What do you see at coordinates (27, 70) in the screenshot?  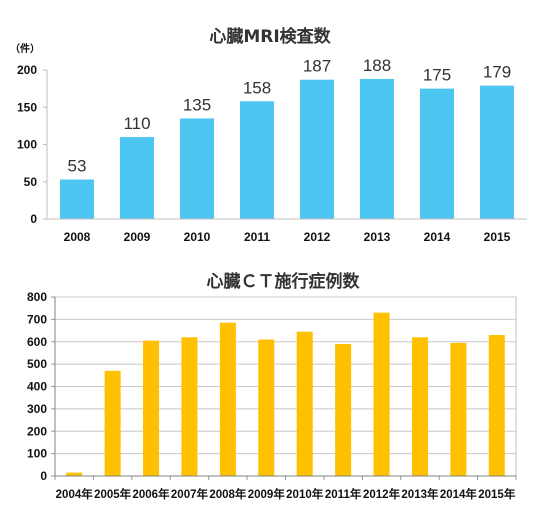 I see `mri-y-tick-label: 200` at bounding box center [27, 70].